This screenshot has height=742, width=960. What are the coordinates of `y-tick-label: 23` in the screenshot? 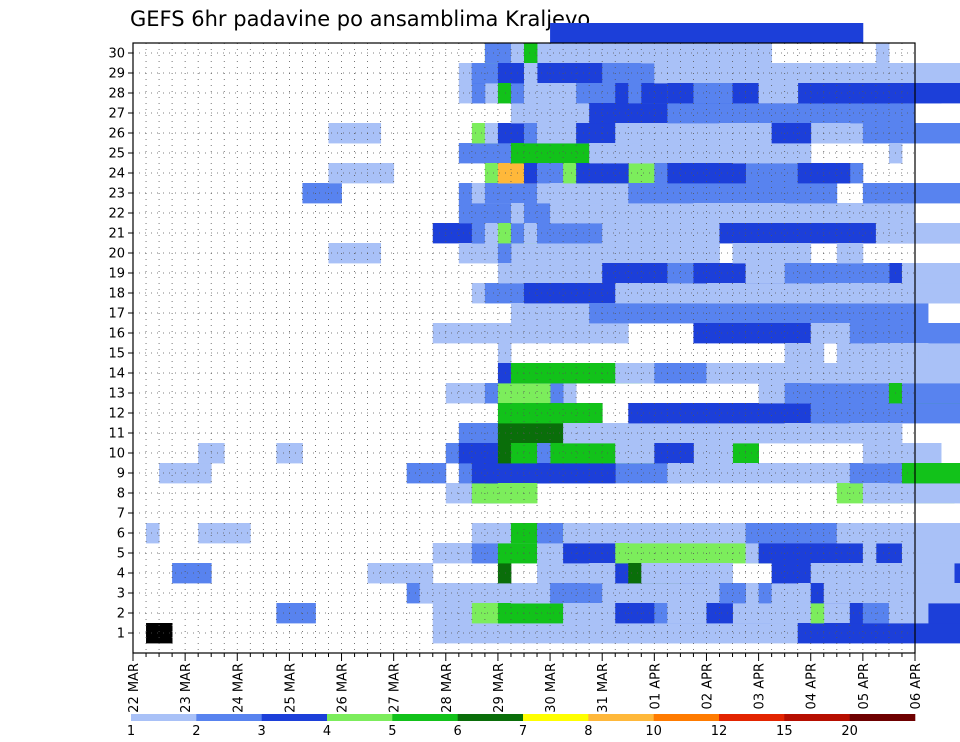 It's located at (116, 194).